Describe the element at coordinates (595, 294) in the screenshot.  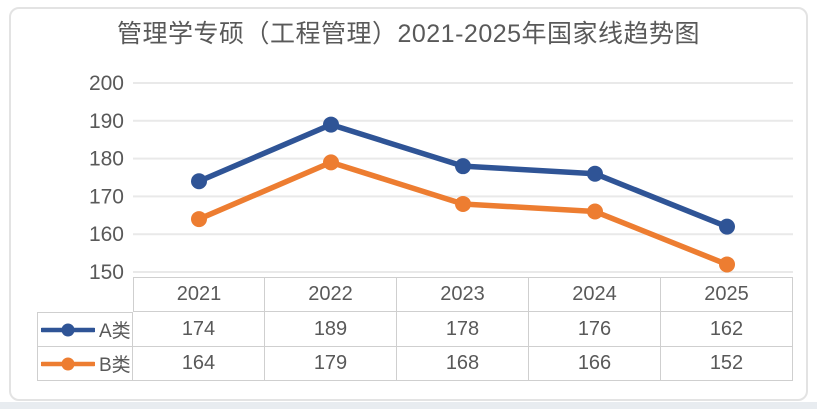
I see `year-header-cell: 2024` at that location.